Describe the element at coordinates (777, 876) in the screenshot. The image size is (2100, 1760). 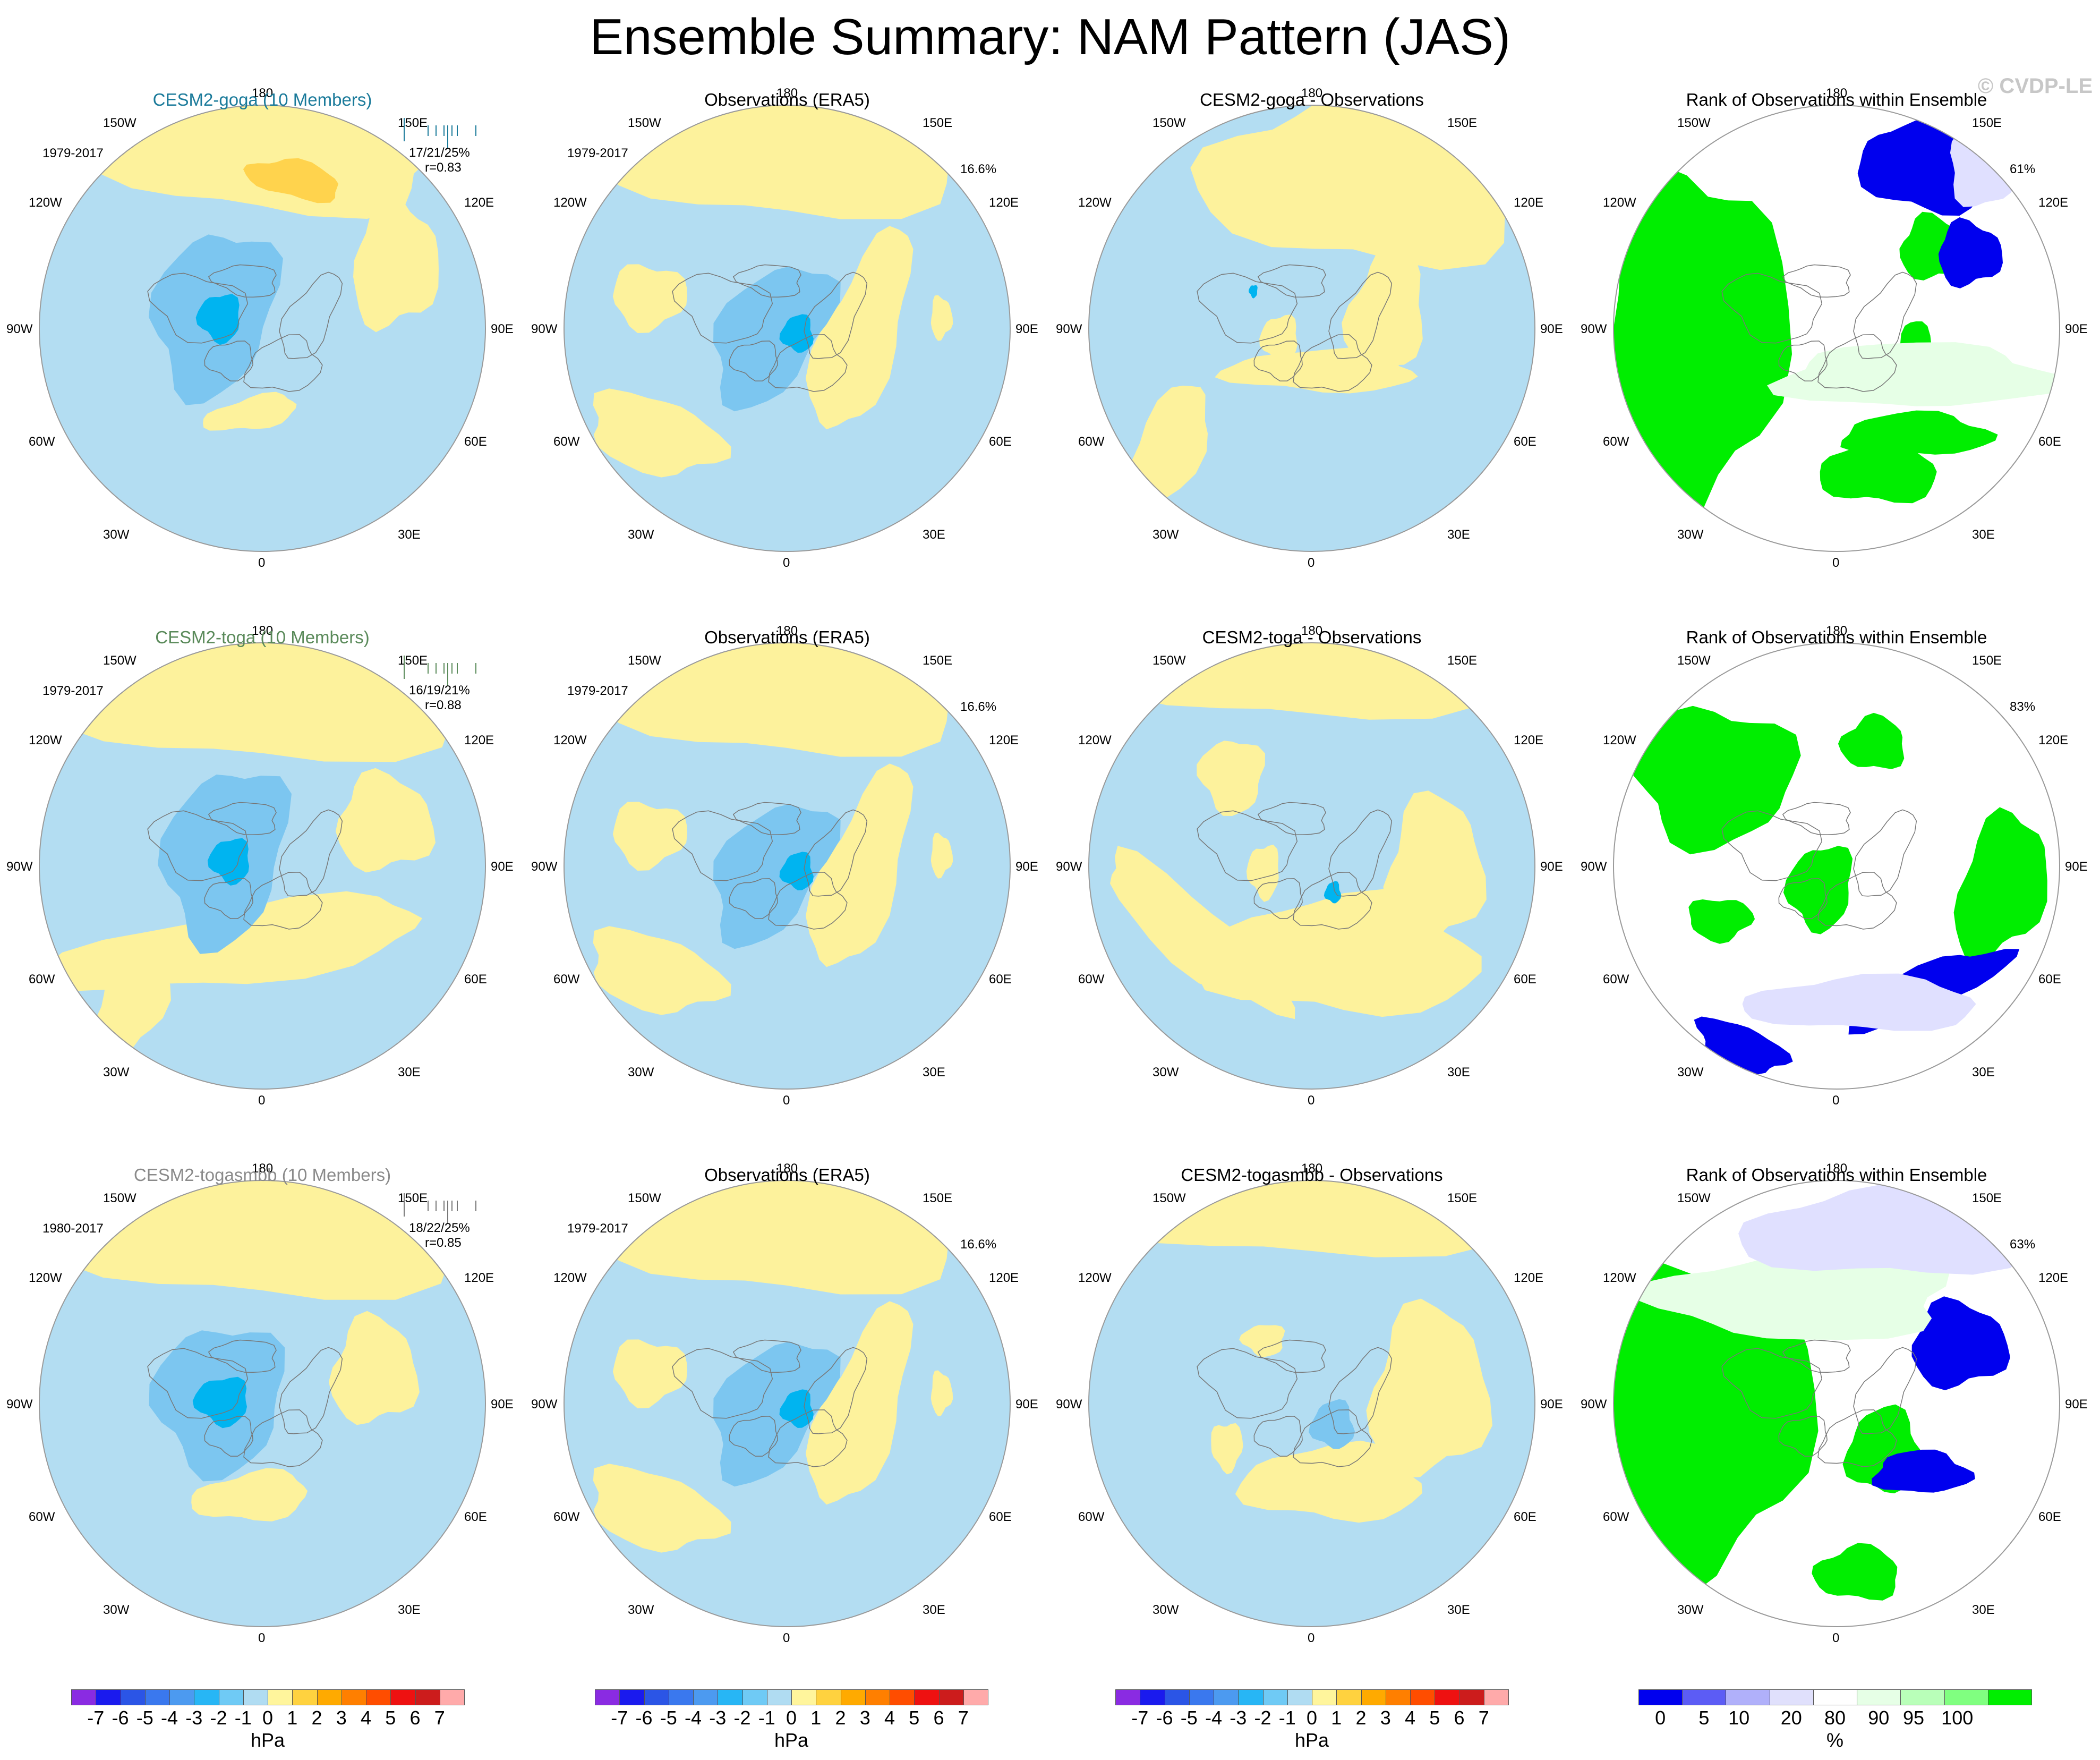
I see `field-region-neg2` at that location.